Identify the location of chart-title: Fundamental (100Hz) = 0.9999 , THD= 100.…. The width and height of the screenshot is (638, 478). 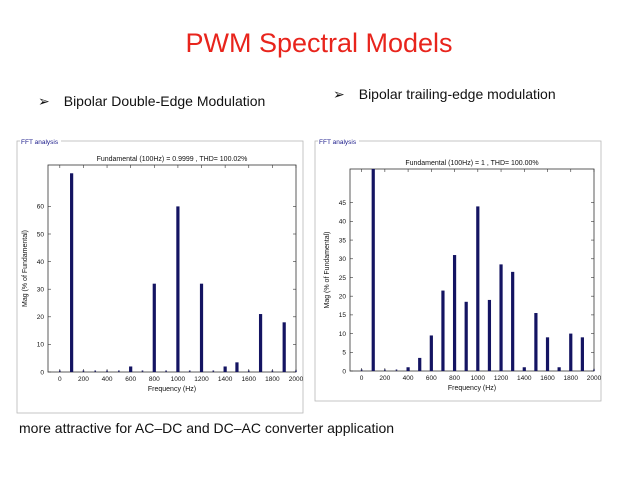
(172, 159).